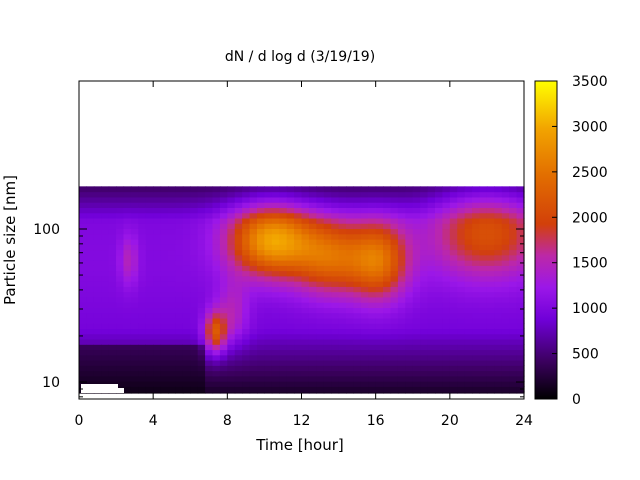  I want to click on missing-data-patch, so click(121, 390).